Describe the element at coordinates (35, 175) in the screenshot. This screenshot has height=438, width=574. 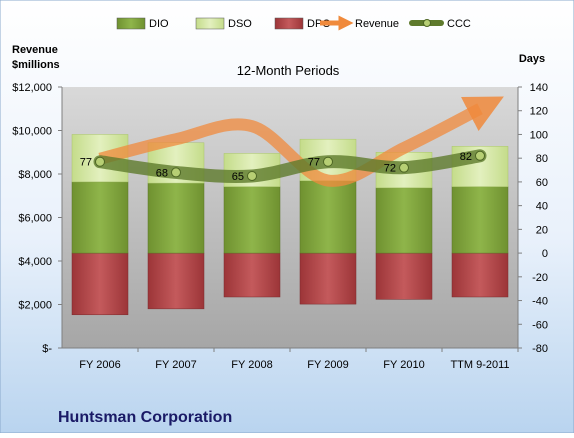
I see `left-axis-tick-label: $8,000` at that location.